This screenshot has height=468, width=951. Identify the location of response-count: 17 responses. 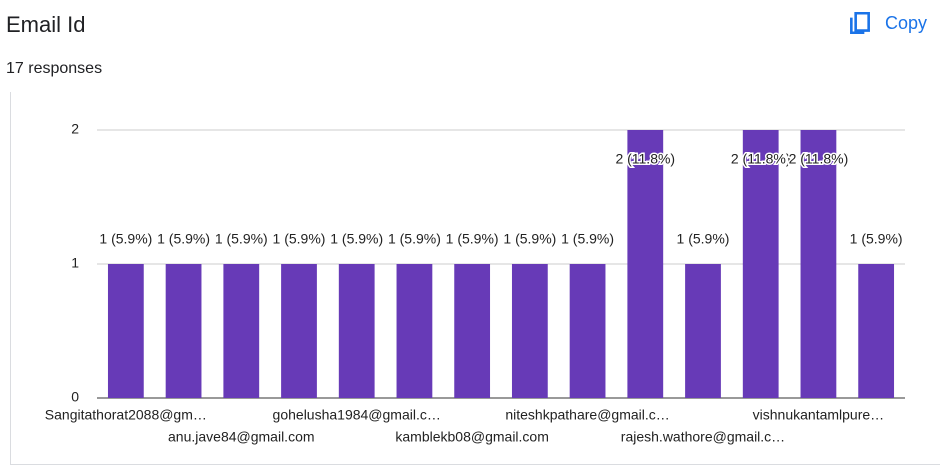
(54, 68).